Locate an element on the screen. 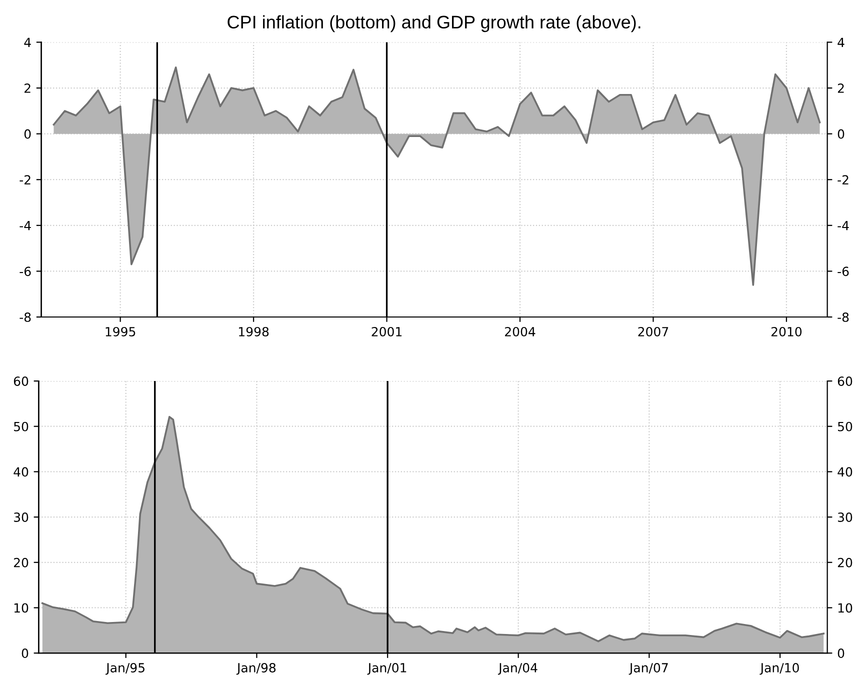 This screenshot has width=860, height=681. x-tick-label: 2001 is located at coordinates (387, 331).